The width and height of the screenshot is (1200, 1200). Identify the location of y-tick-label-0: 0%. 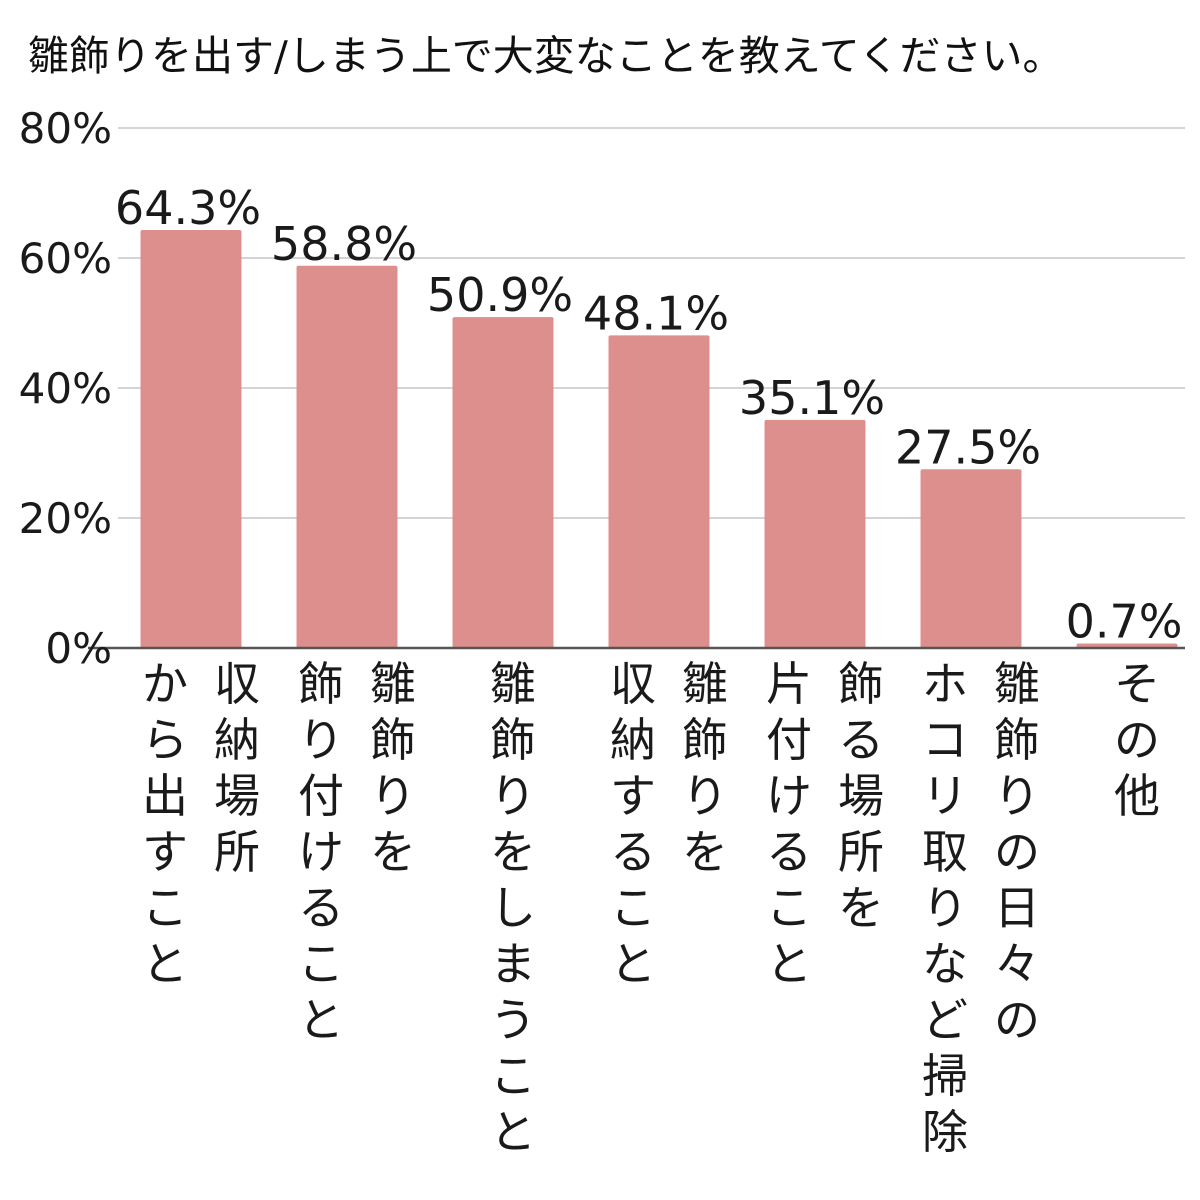
(78, 648).